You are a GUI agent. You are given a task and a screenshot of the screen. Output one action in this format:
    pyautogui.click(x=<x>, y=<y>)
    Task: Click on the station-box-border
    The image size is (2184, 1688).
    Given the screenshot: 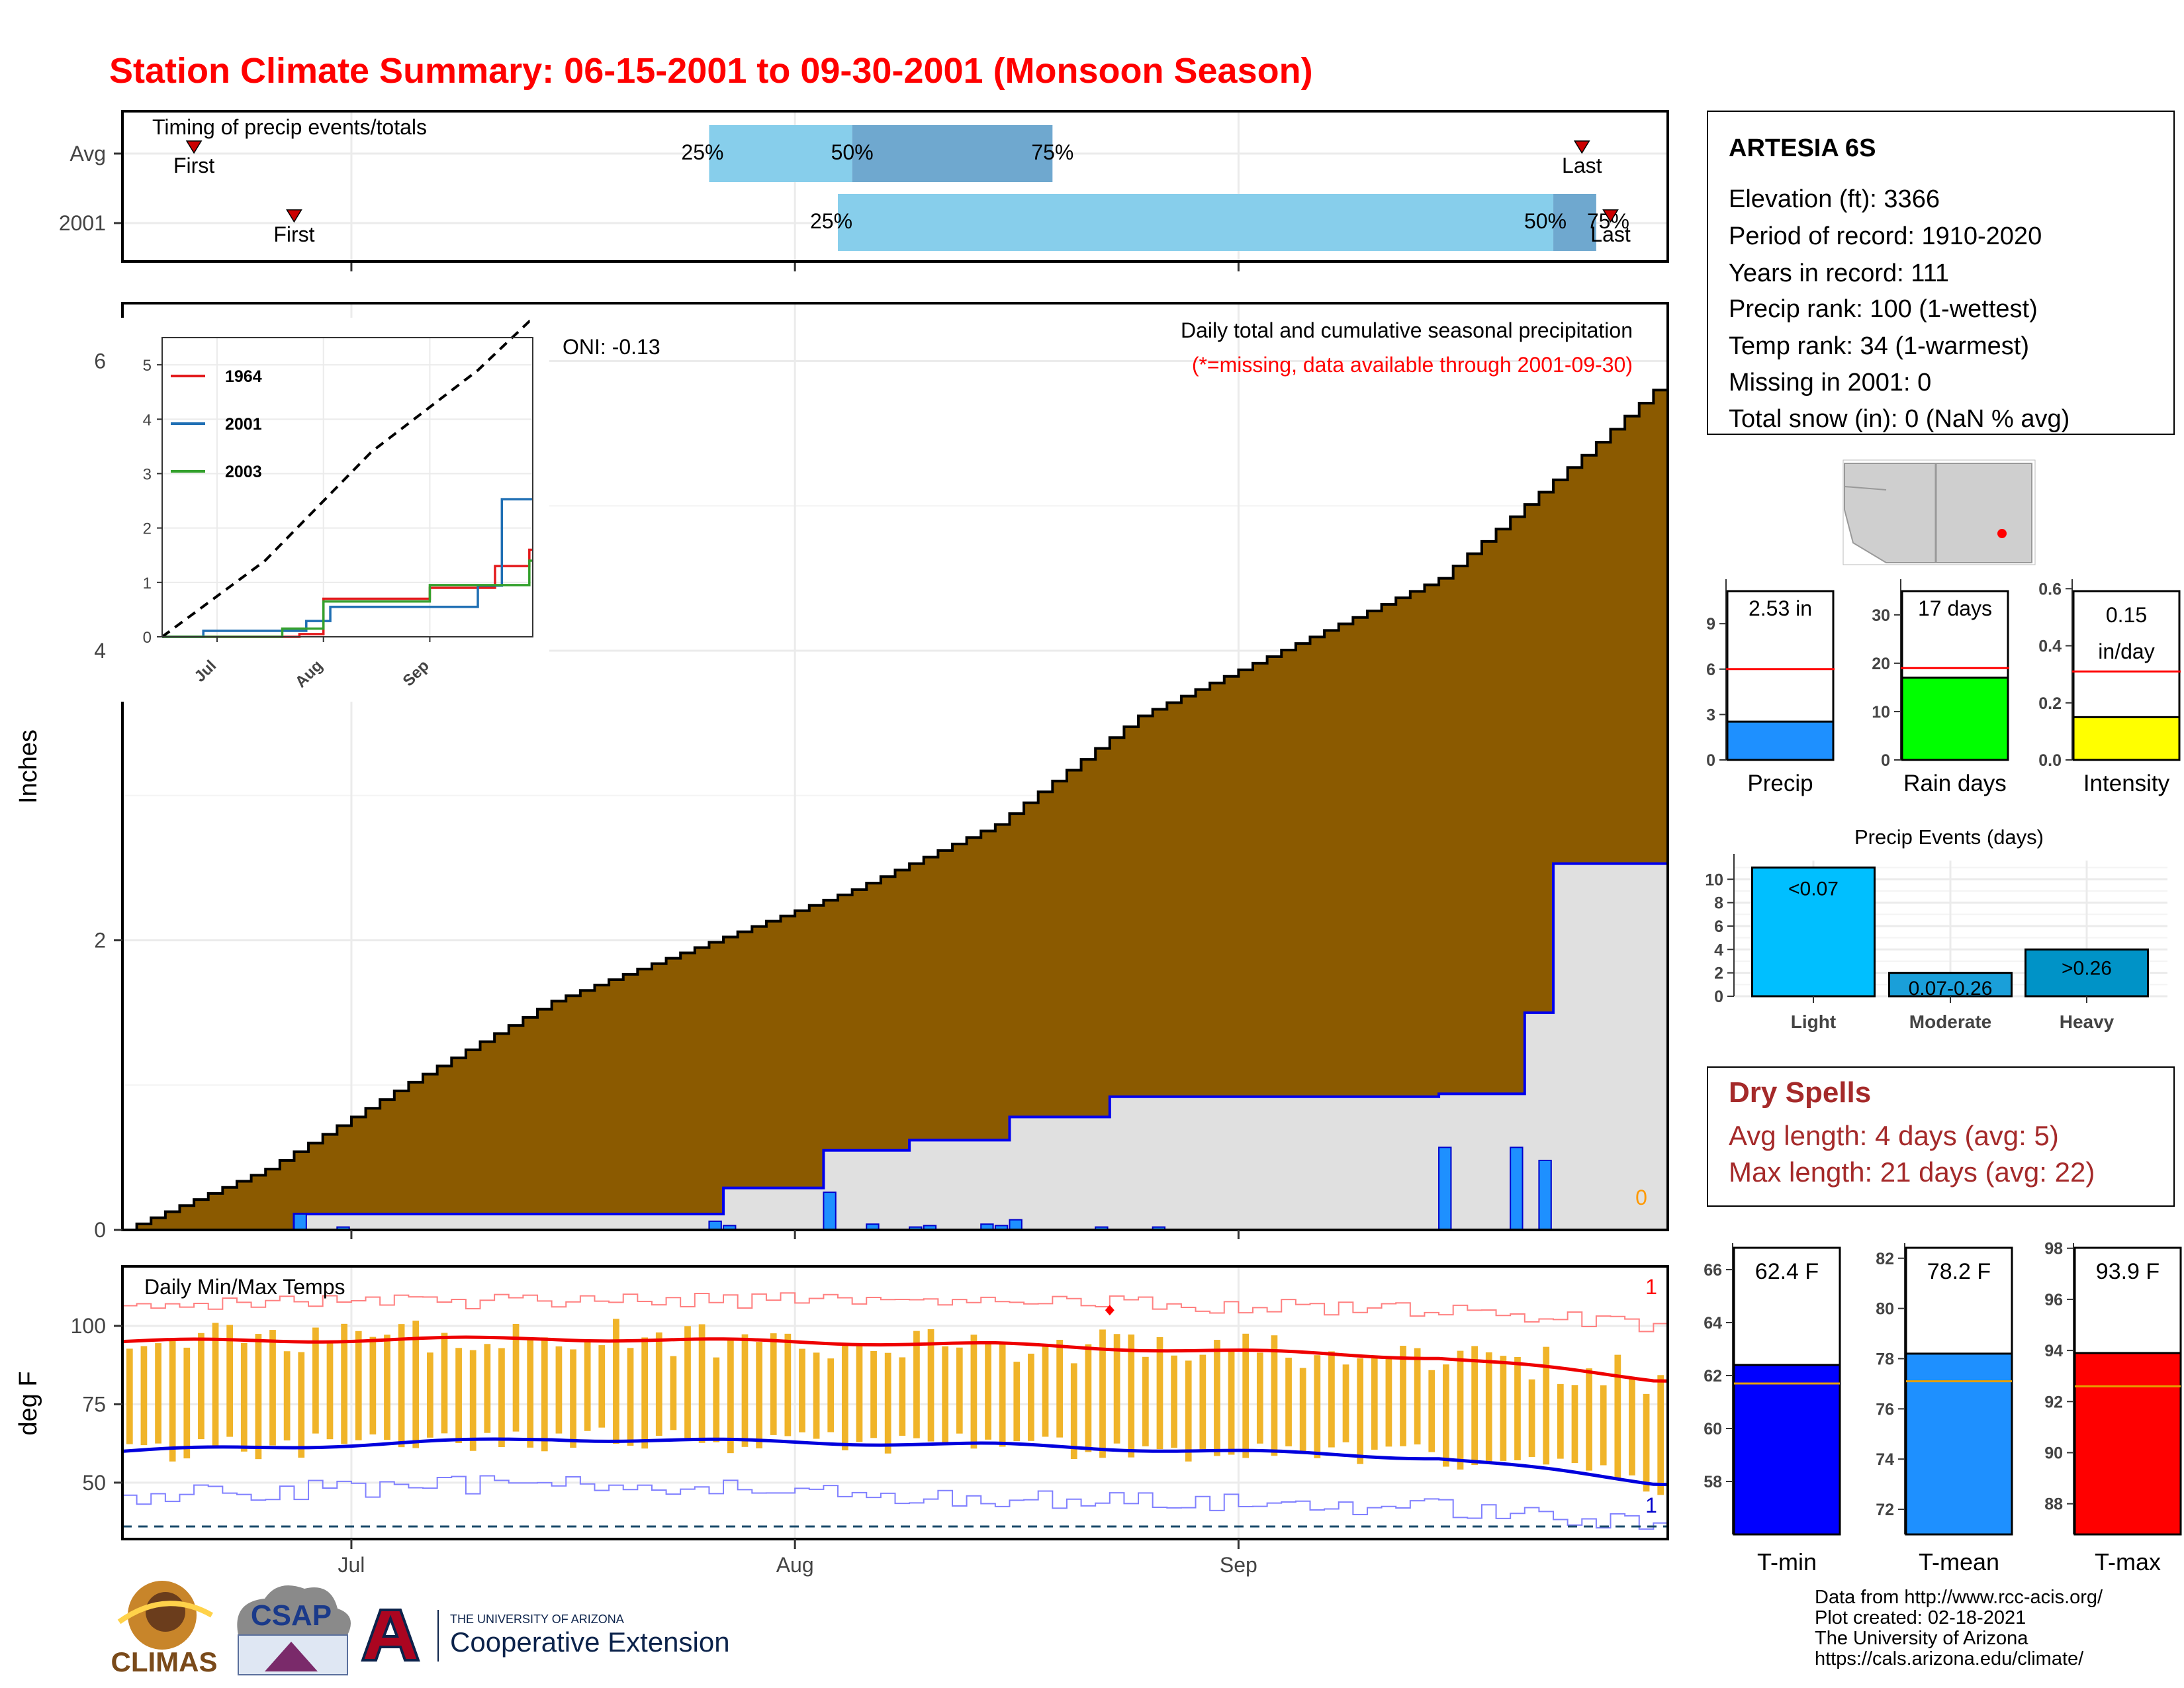 What is the action you would take?
    pyautogui.click(x=1941, y=273)
    